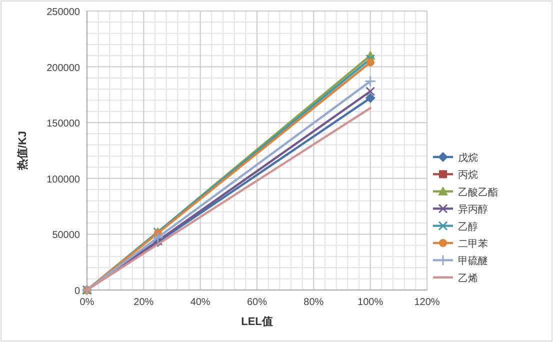 The height and width of the screenshot is (342, 553). I want to click on legend-label: 乙烯, so click(468, 278).